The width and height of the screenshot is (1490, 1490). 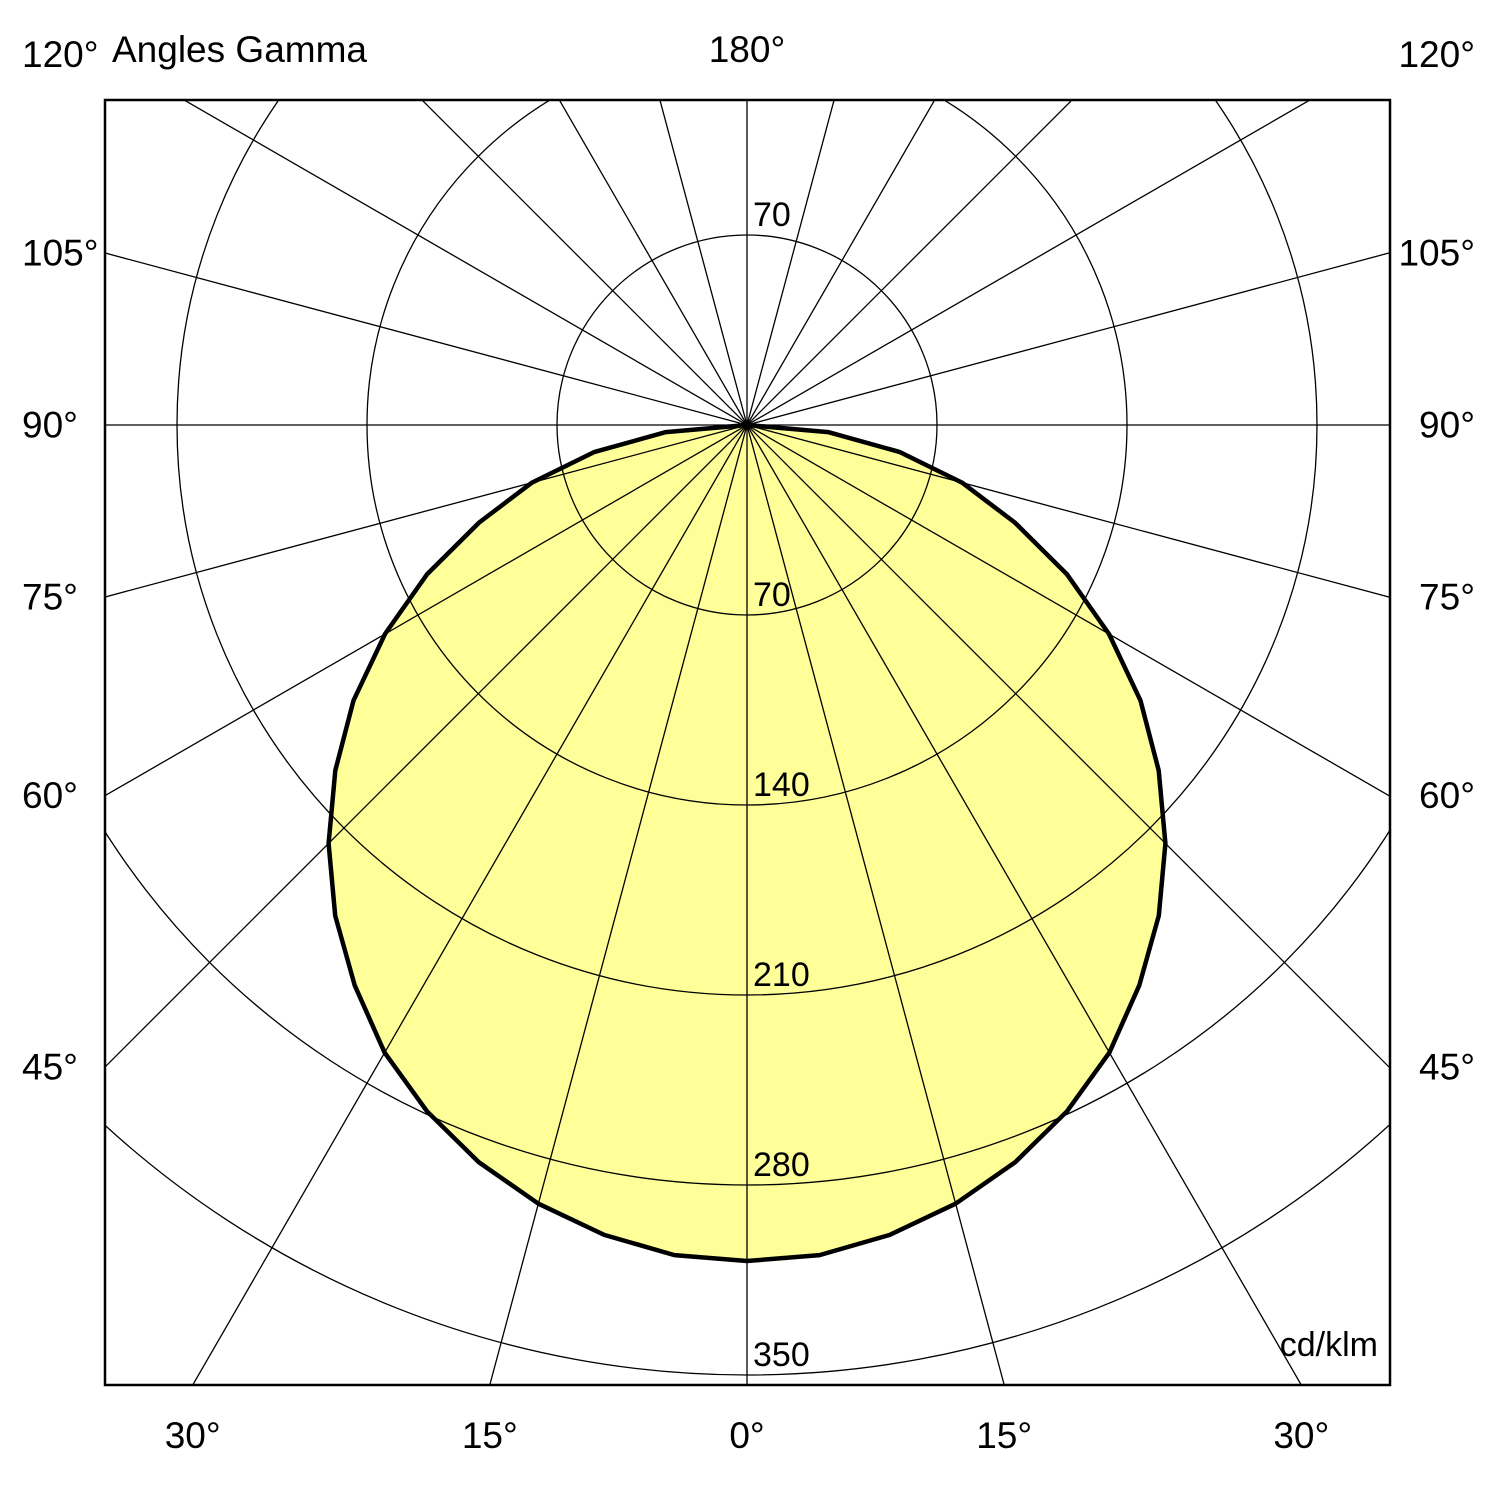 I want to click on radial-tick-label-top: 70, so click(x=772, y=215).